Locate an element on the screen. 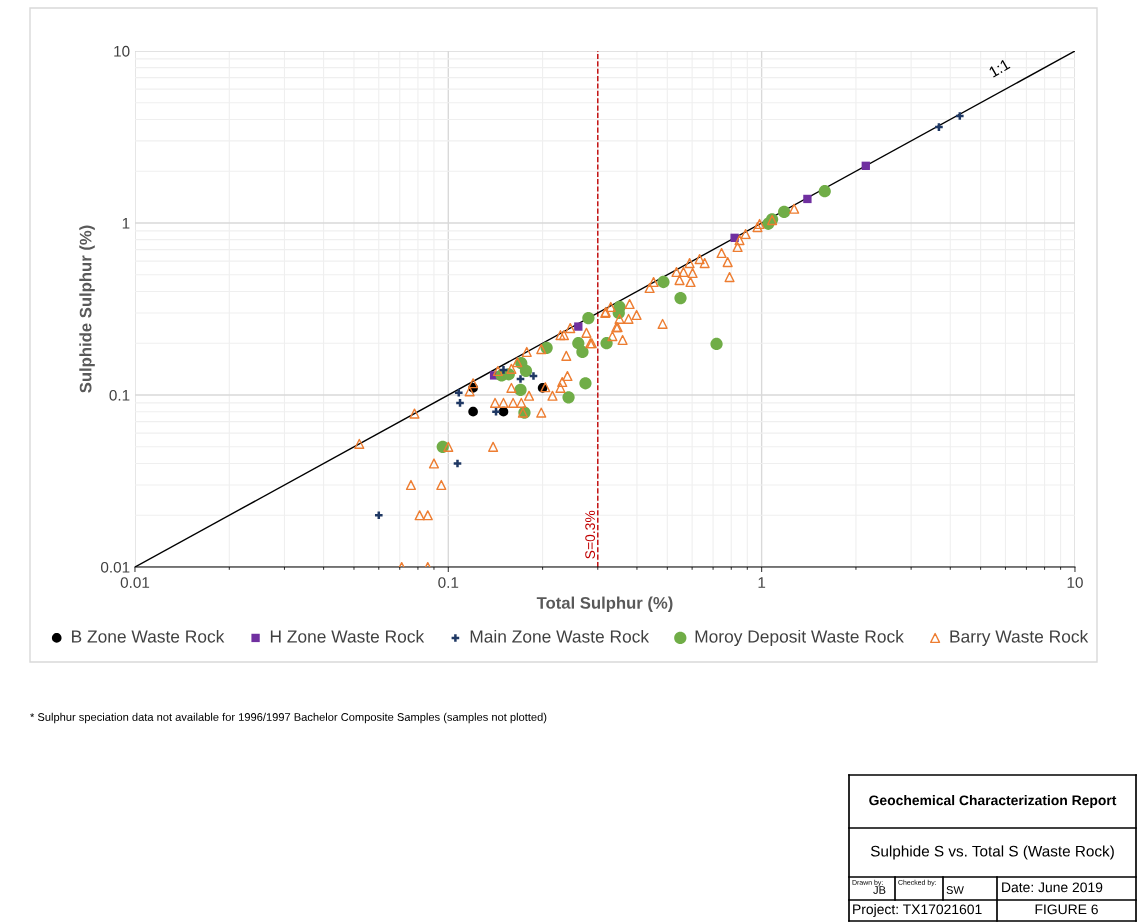 Image resolution: width=1138 pixels, height=922 pixels. text: * Sulphur speciation data not available for 1996/1997 Bachelor Composite Samples (samples not plotted) is located at coordinates (288, 718).